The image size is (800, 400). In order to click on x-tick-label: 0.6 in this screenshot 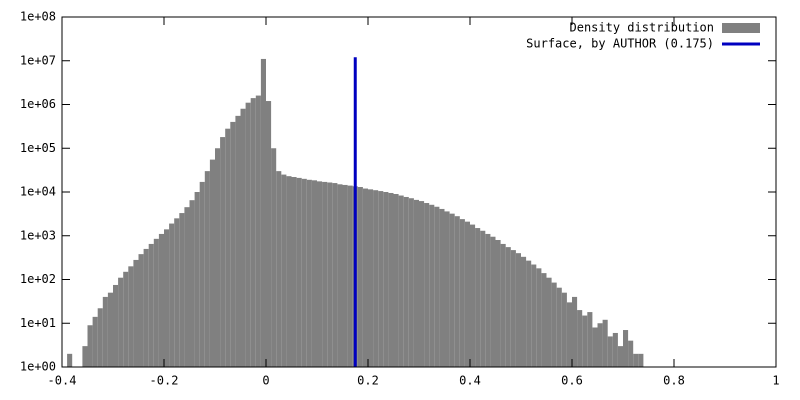, I will do `click(572, 381)`.